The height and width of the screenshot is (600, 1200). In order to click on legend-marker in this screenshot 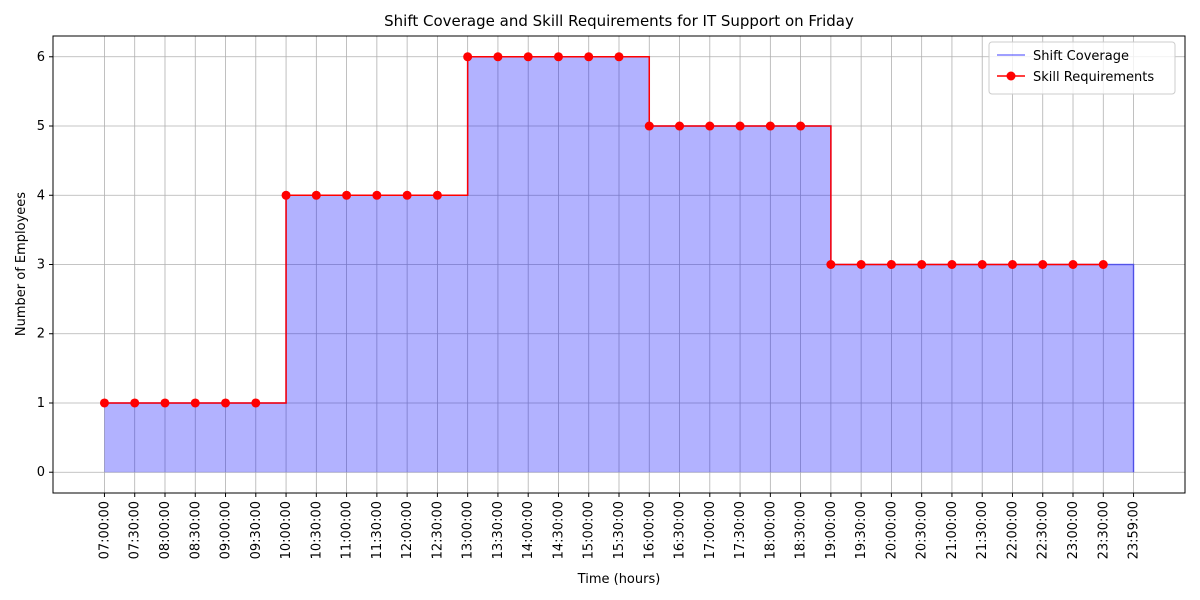, I will do `click(1011, 76)`.